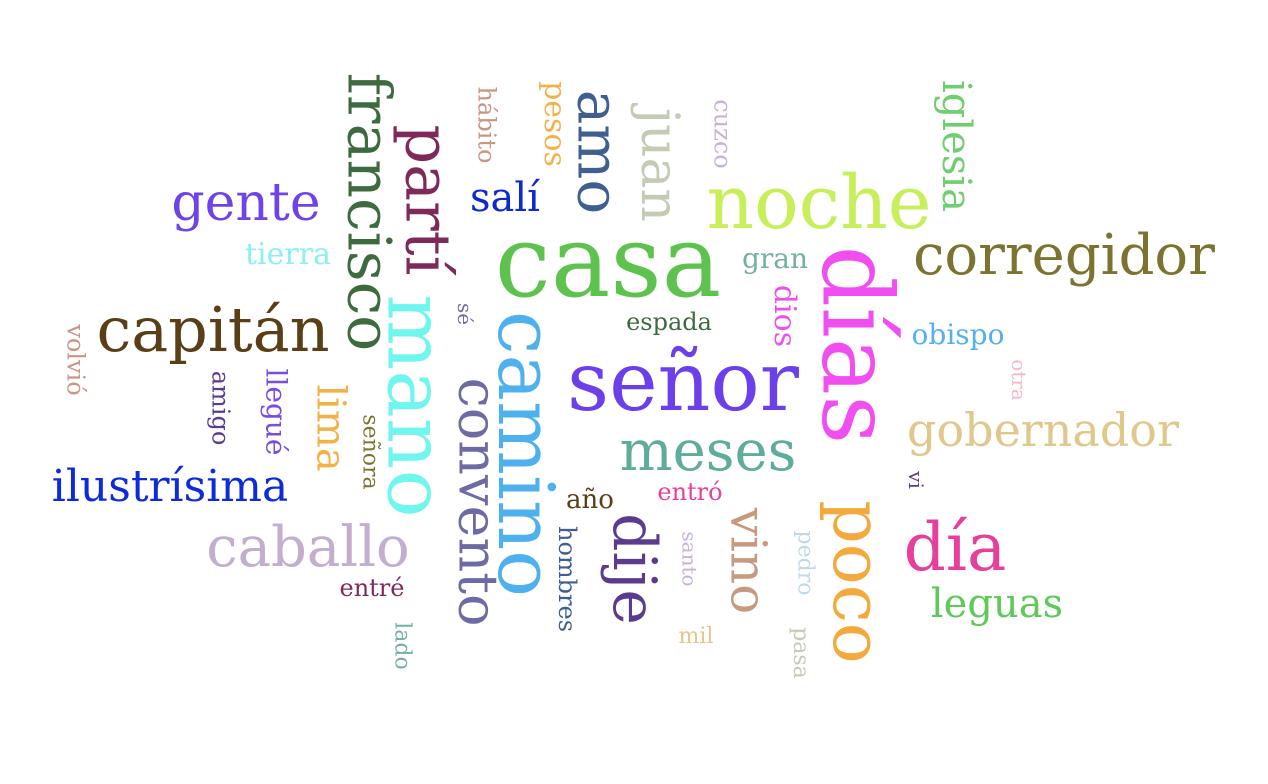 This screenshot has height=784, width=1268. Describe the element at coordinates (477, 502) in the screenshot. I see `word-convento: convento` at that location.